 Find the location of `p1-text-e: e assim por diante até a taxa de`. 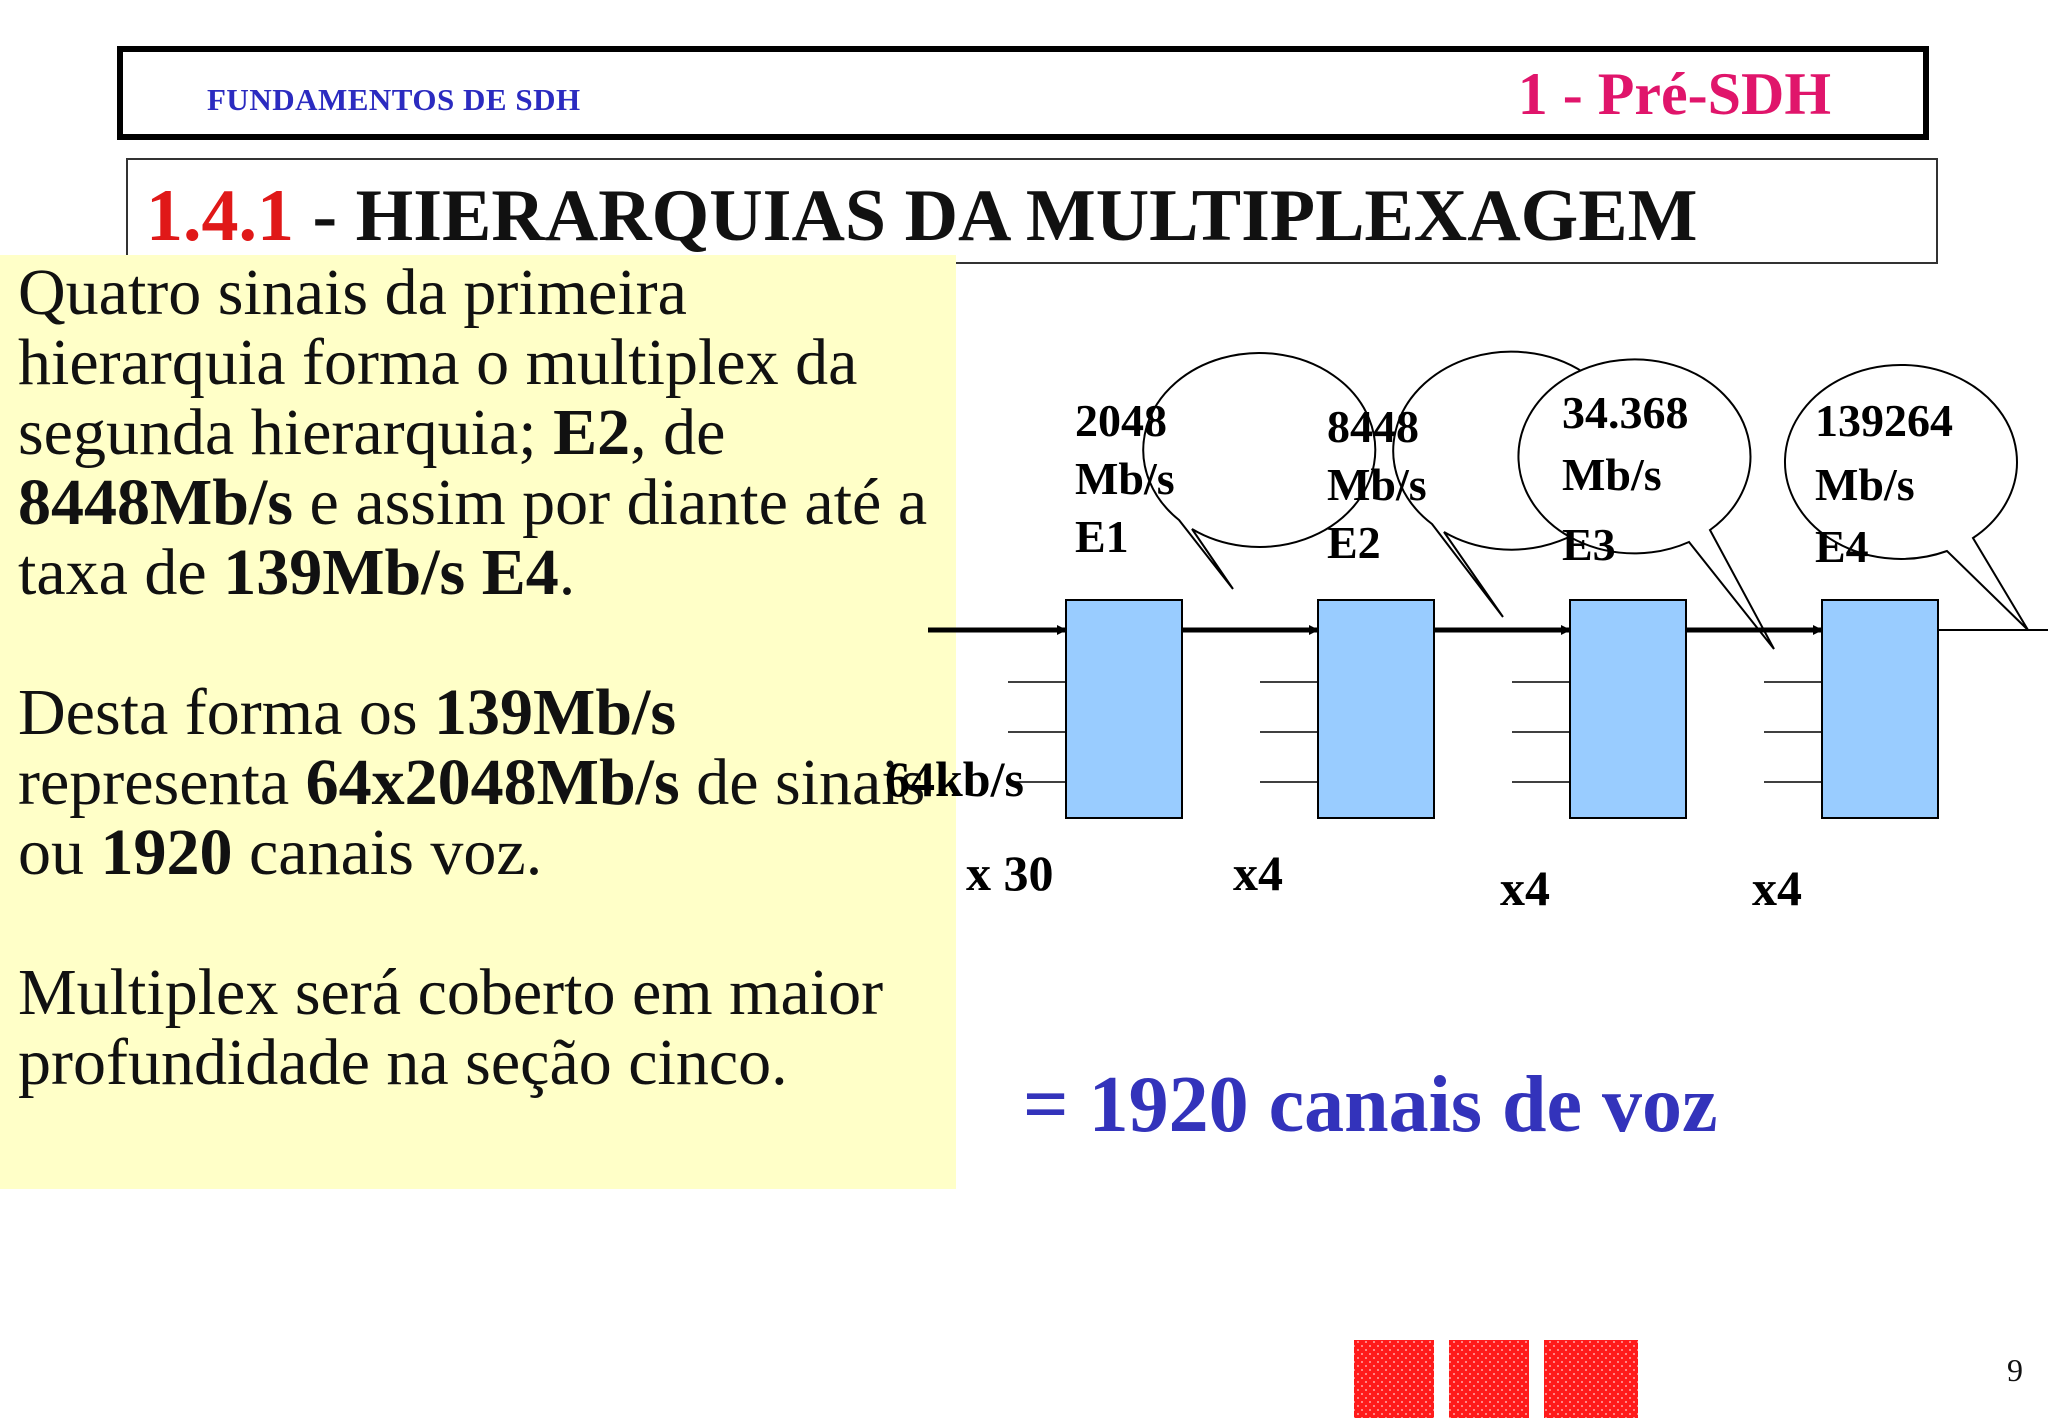

p1-text-e: e assim por diante até a taxa de is located at coordinates (473, 537).